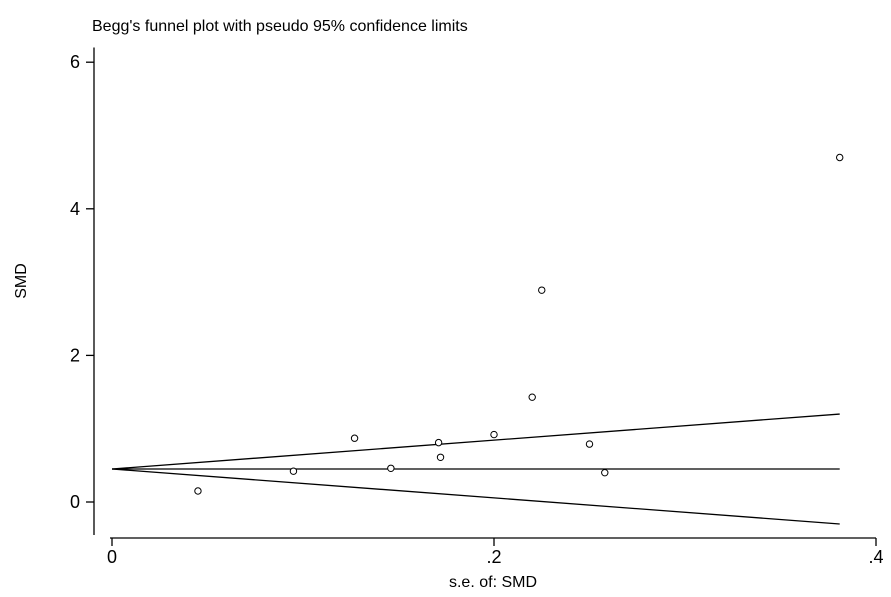 The width and height of the screenshot is (891, 597). What do you see at coordinates (75, 502) in the screenshot?
I see `y-tick-label: 0` at bounding box center [75, 502].